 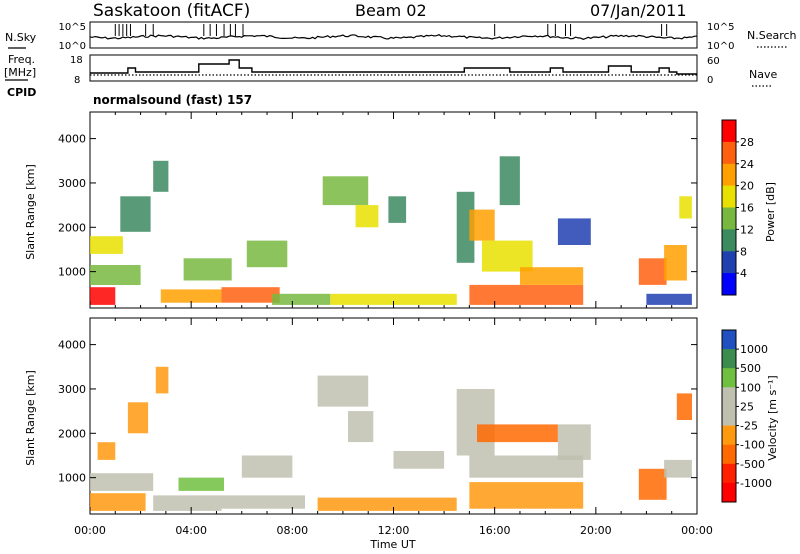 I want to click on velocity-ylabel: Slant Range [km], so click(x=30, y=418).